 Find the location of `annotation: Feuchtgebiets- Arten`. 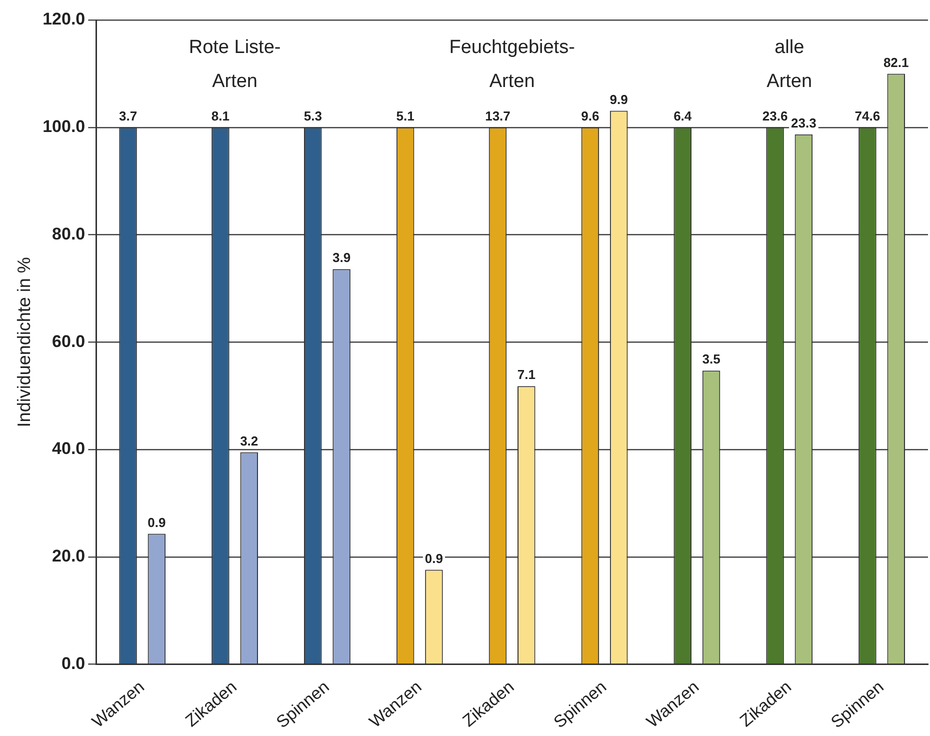

annotation: Feuchtgebiets- Arten is located at coordinates (512, 64).